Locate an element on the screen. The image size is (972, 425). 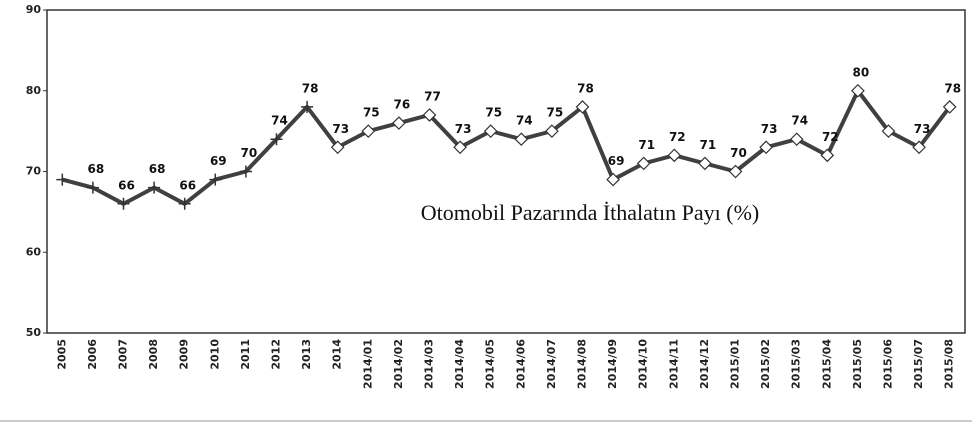
x-tick-label: 2014/07 is located at coordinates (551, 364).